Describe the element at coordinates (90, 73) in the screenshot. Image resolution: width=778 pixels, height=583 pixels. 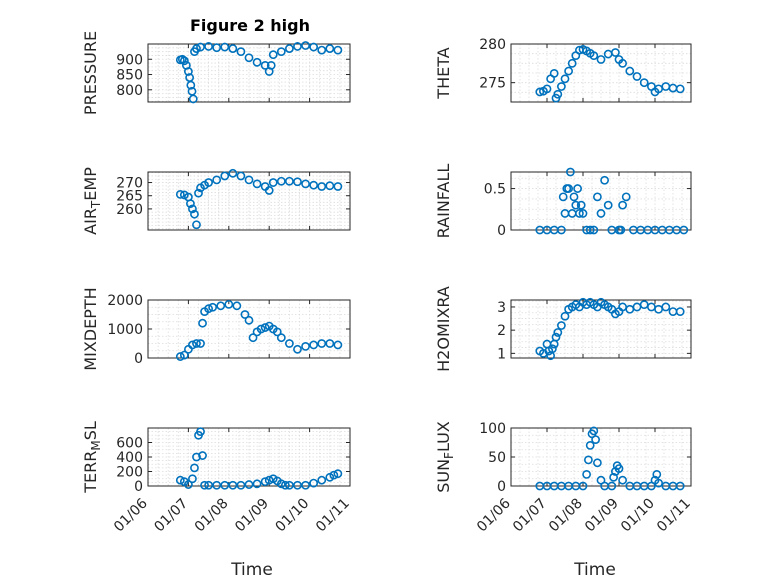
I see `y-axis-label: PRESSURE` at that location.